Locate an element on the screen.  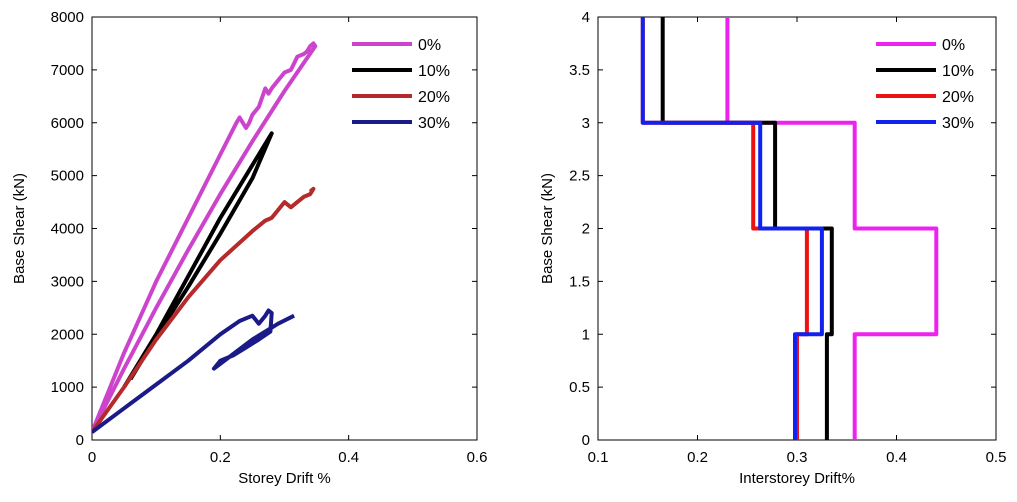
y-tick-label: 6000 is located at coordinates (67, 123).